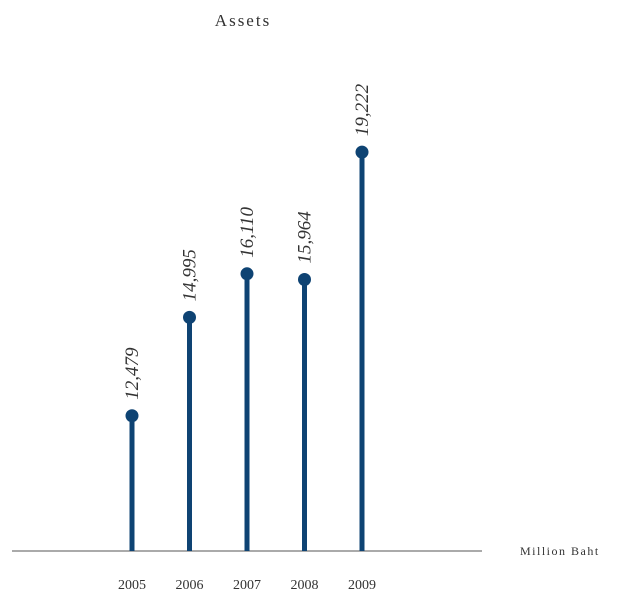  I want to click on data-label-2008: 15,964, so click(305, 237).